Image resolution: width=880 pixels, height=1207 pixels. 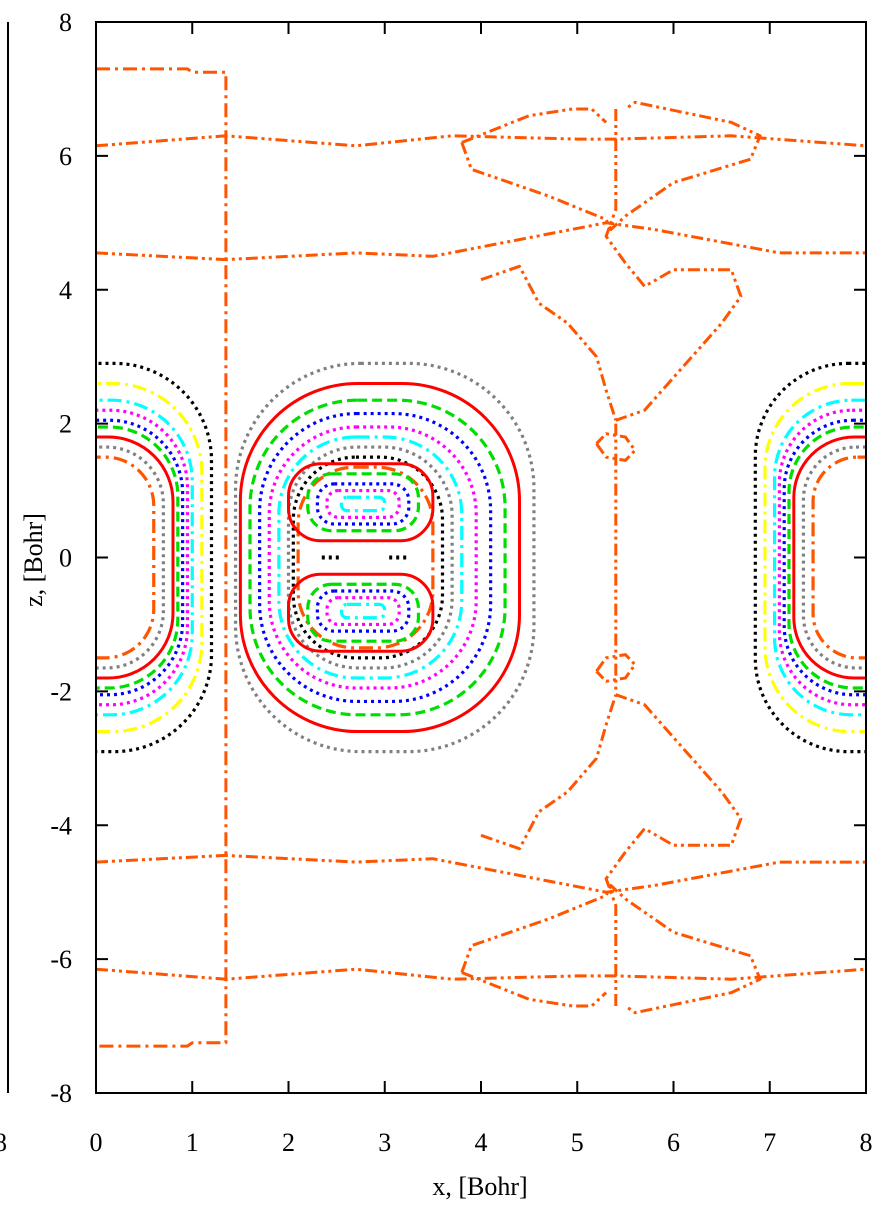 I want to click on y-tick-label: -6, so click(x=61, y=959).